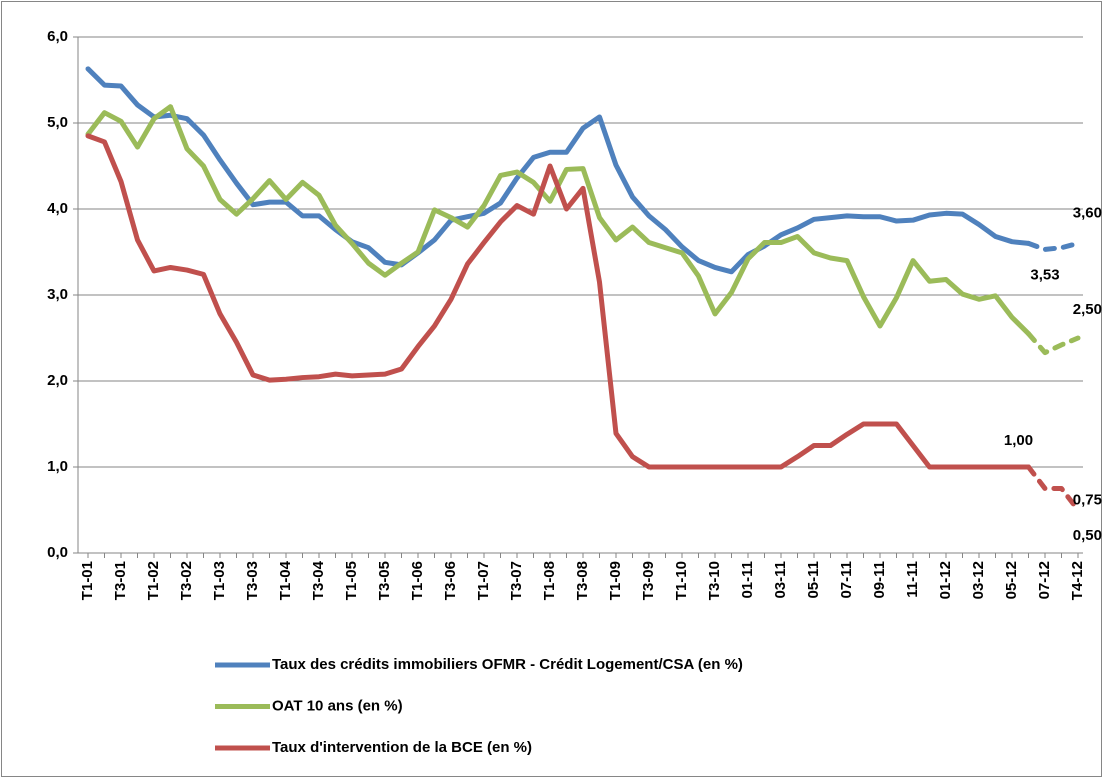  What do you see at coordinates (120, 580) in the screenshot?
I see `x-tick-label: T3-01` at bounding box center [120, 580].